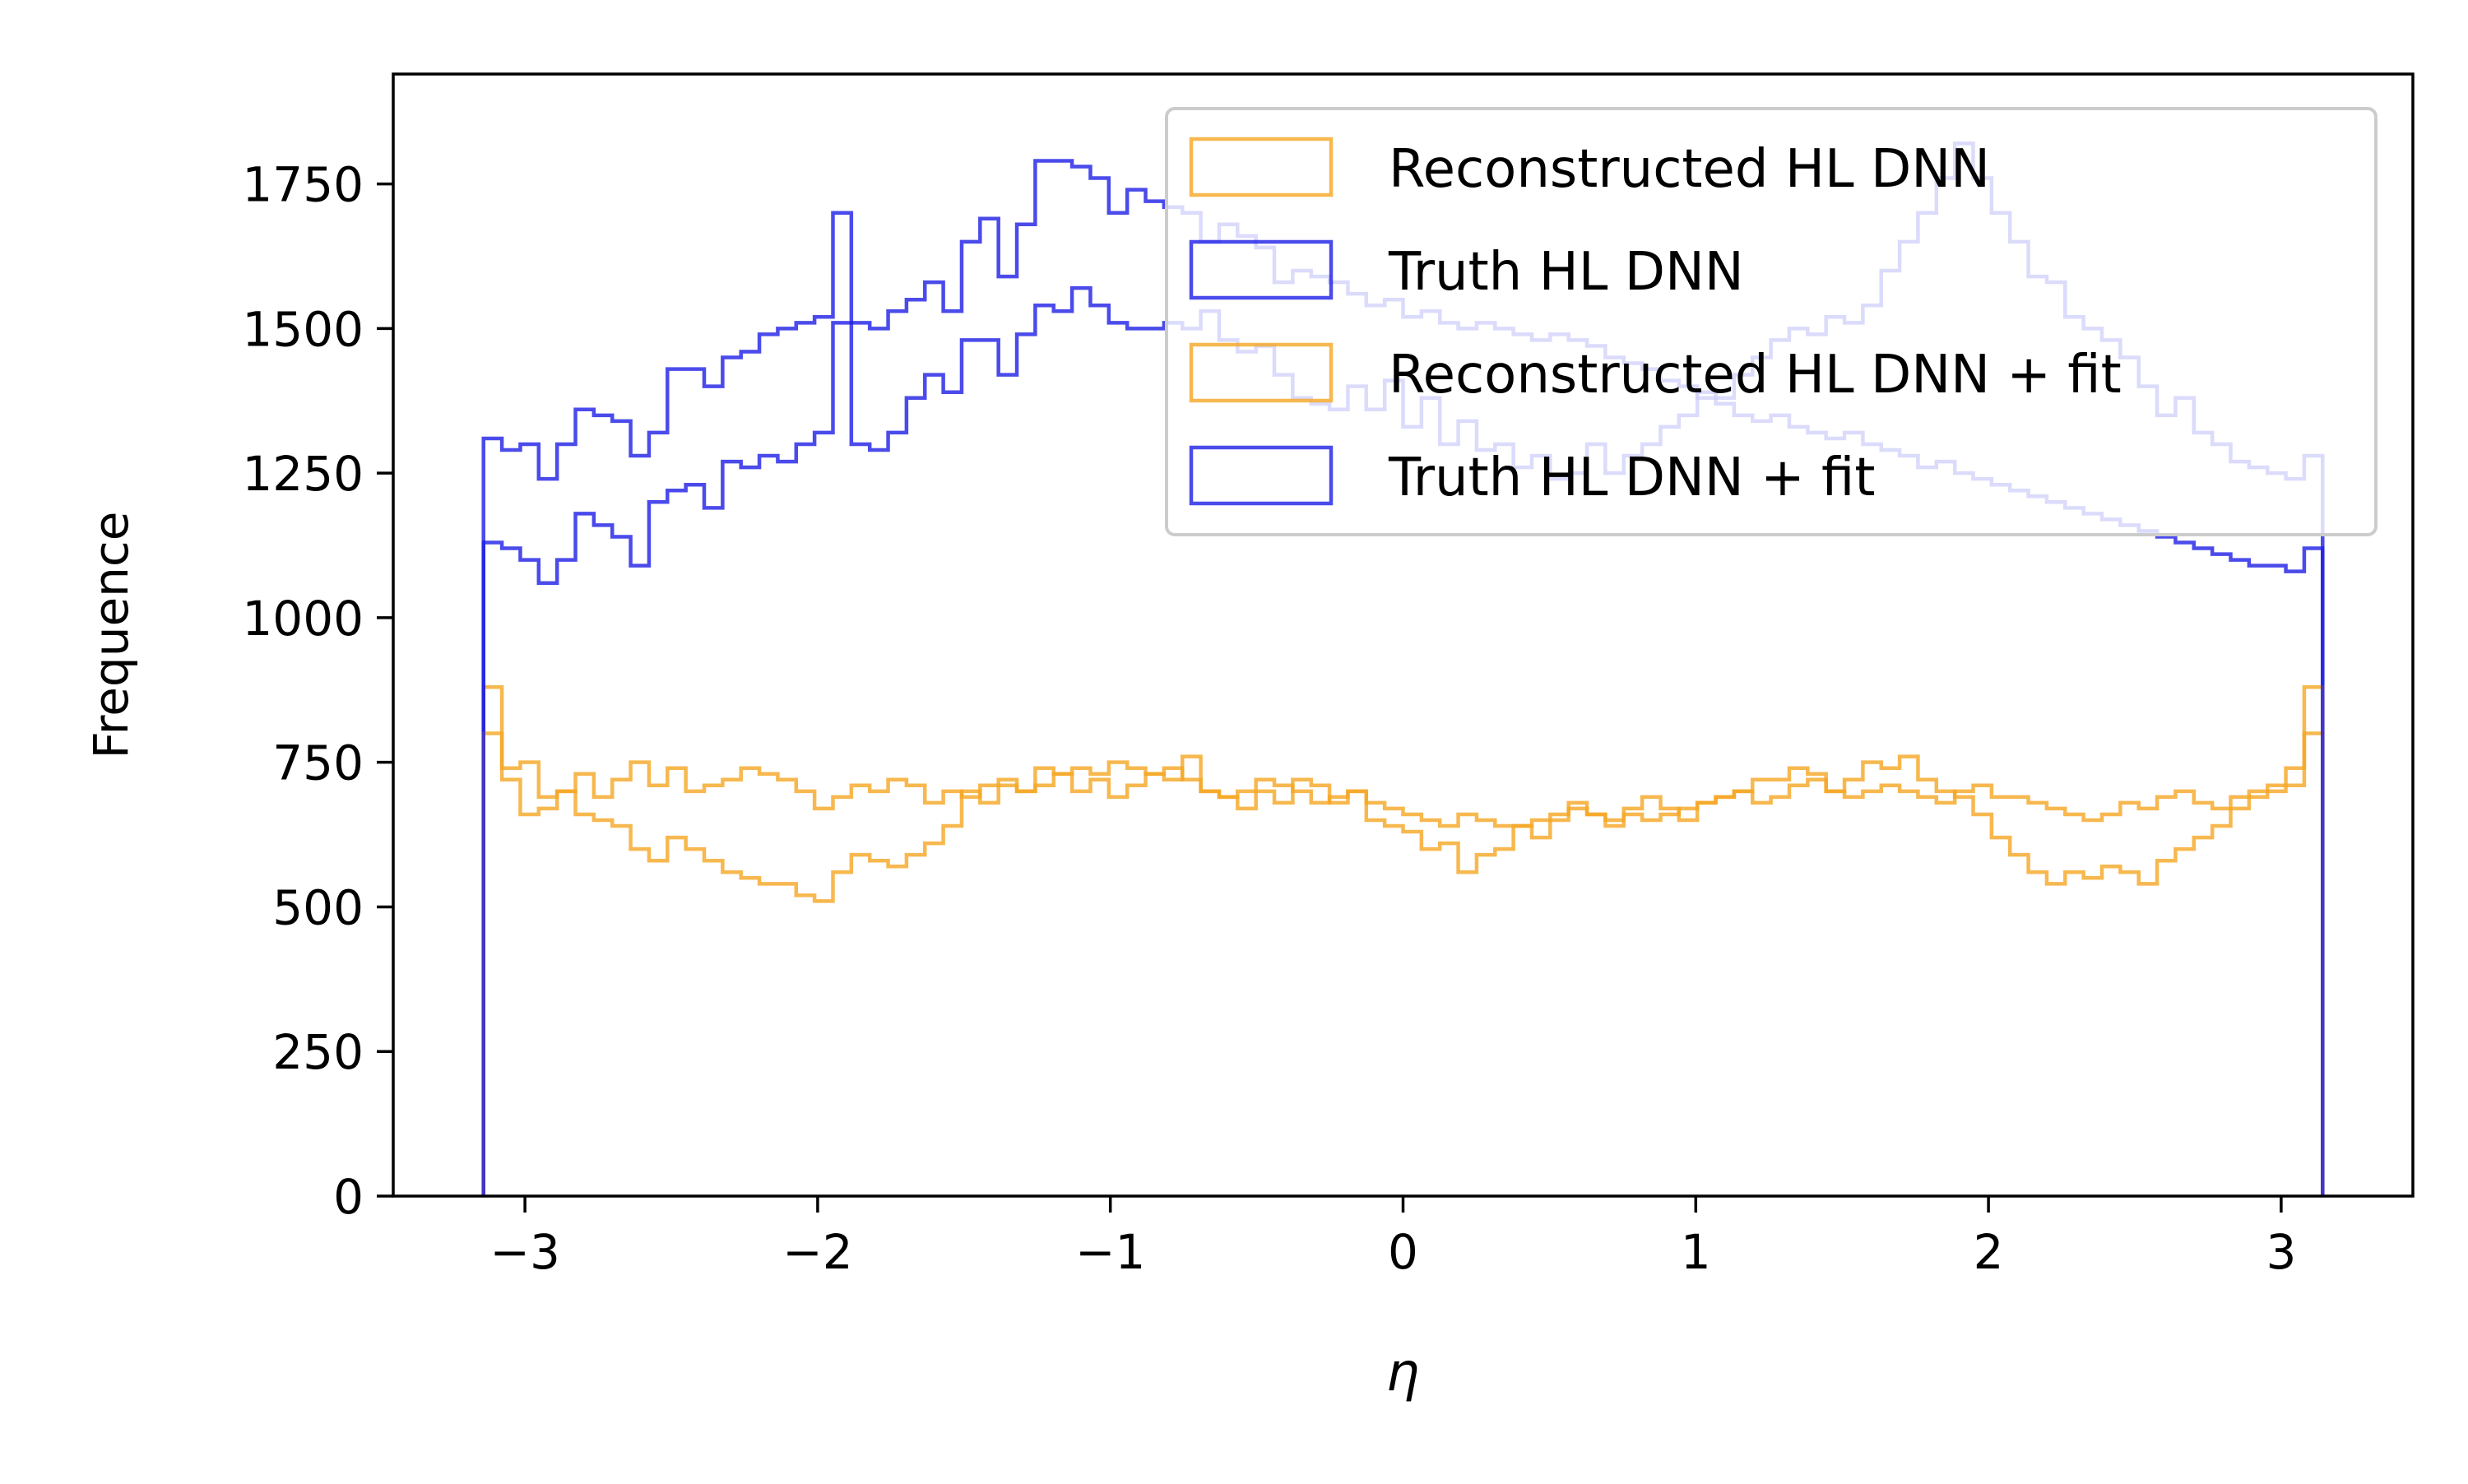 This screenshot has height=1484, width=2468. I want to click on legend-label-1: Truth HL DNN, so click(1566, 272).